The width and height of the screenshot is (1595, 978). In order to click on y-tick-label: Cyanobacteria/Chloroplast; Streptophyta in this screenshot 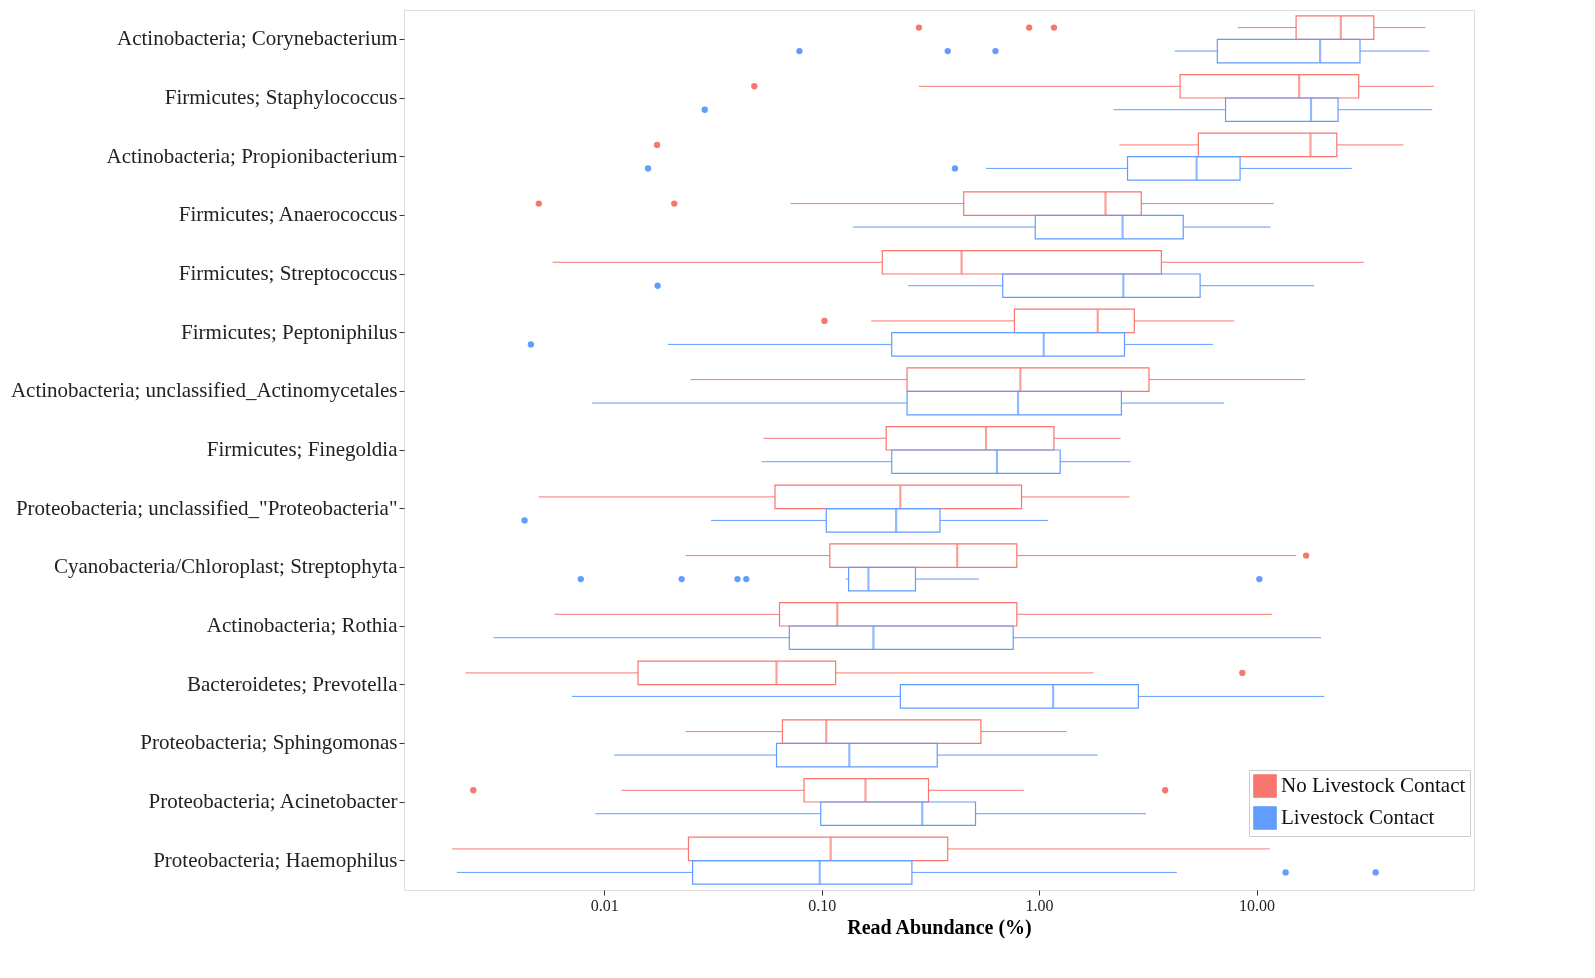, I will do `click(226, 566)`.